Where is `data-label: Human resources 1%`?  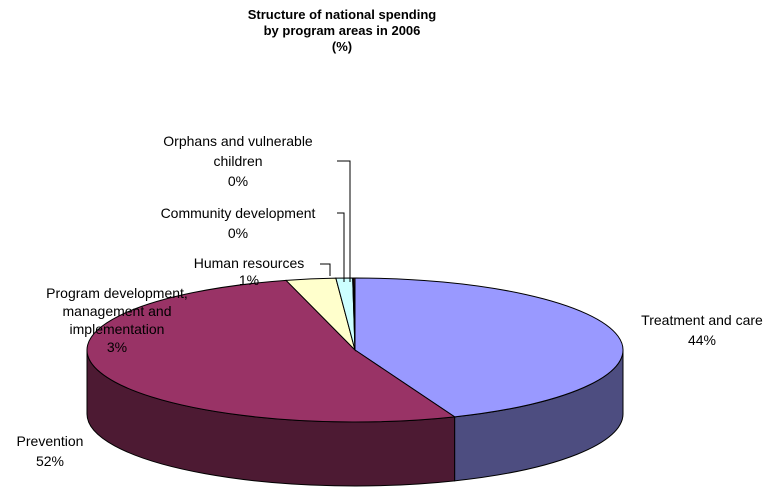
data-label: Human resources 1% is located at coordinates (249, 271).